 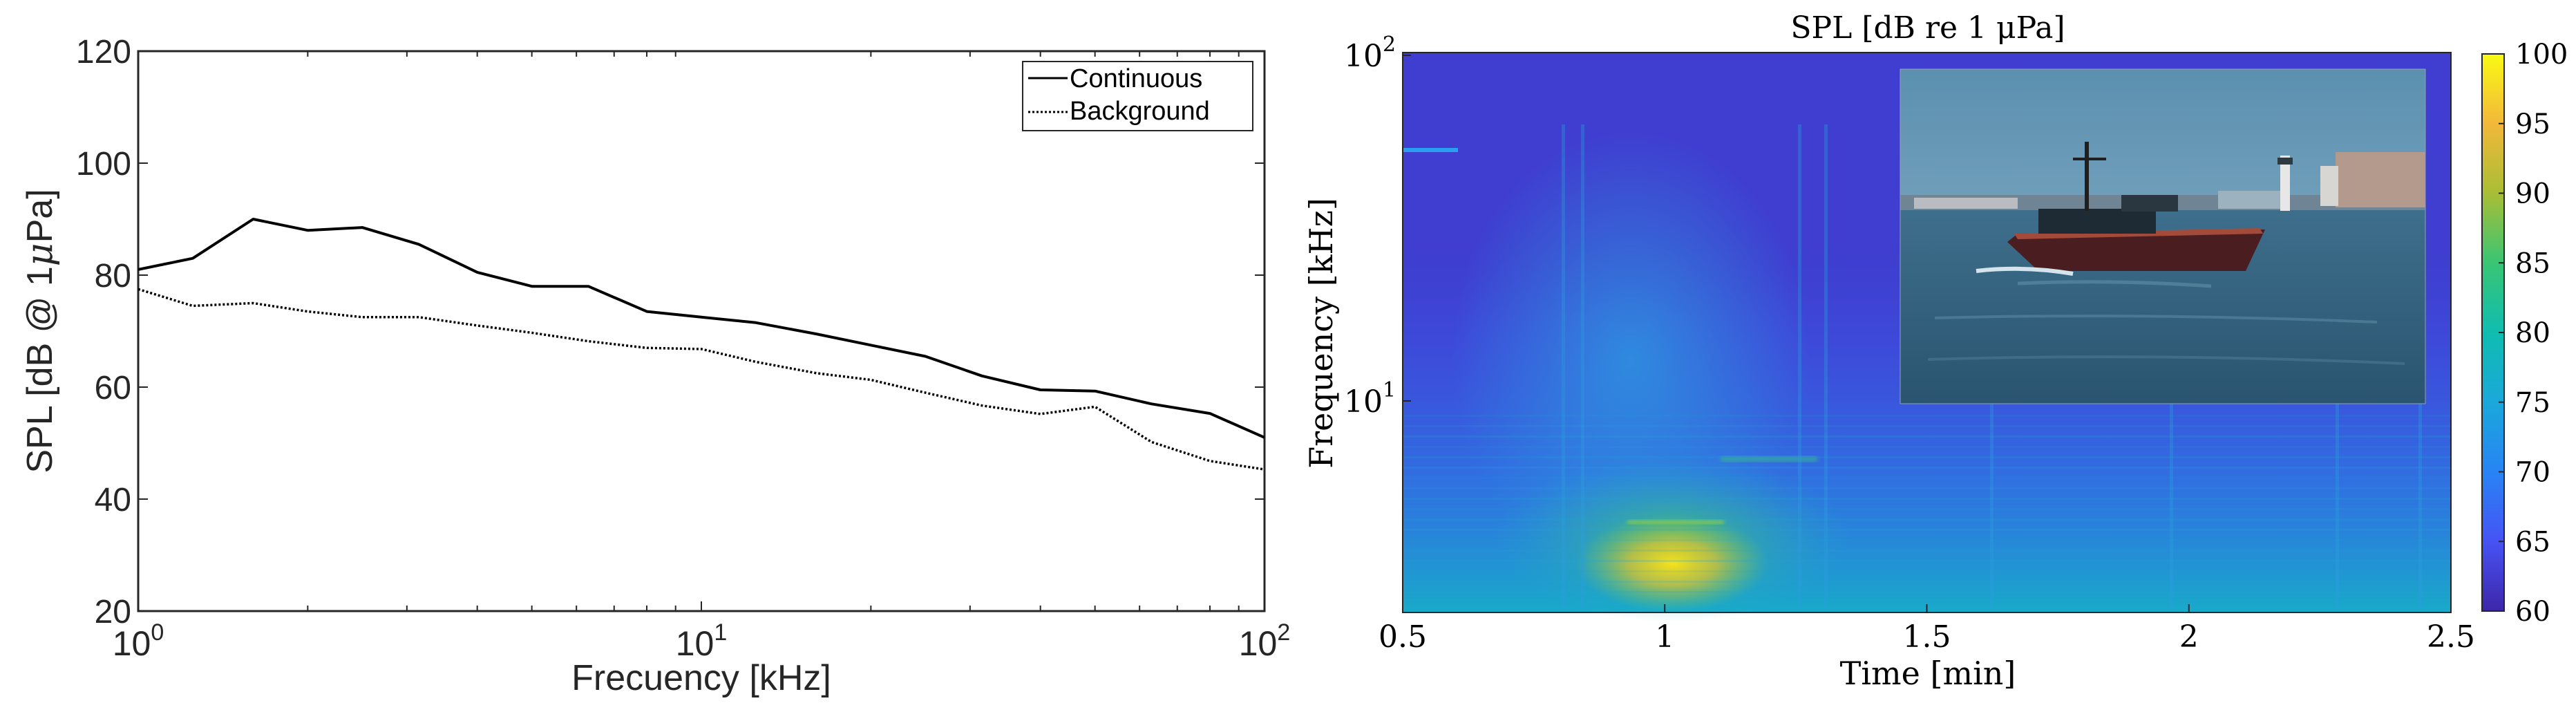 I want to click on right-y-axis-label: Frequency [kHz], so click(x=1321, y=333).